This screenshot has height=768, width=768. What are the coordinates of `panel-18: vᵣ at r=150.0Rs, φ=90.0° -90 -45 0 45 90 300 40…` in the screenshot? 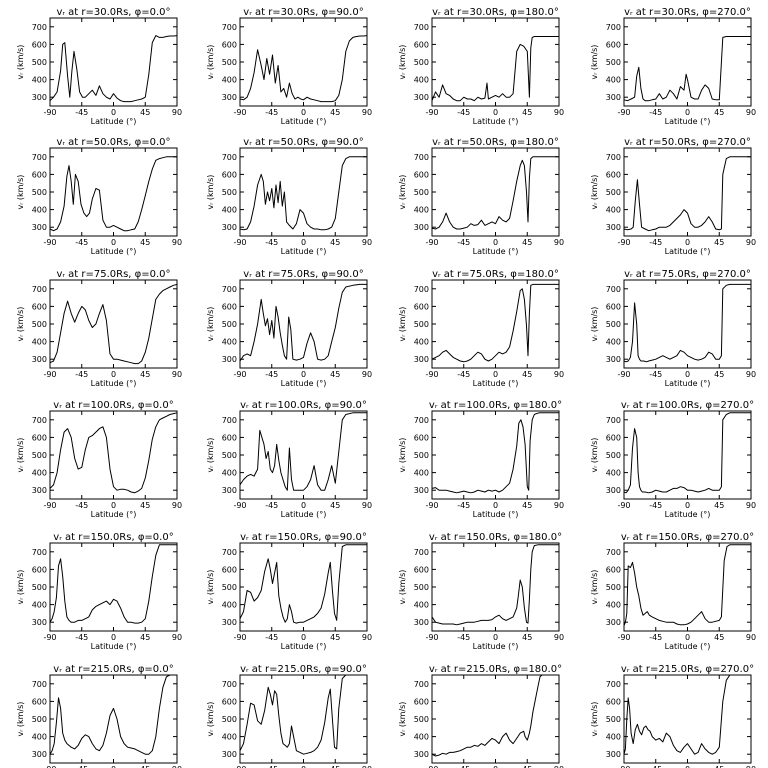 It's located at (289, 591).